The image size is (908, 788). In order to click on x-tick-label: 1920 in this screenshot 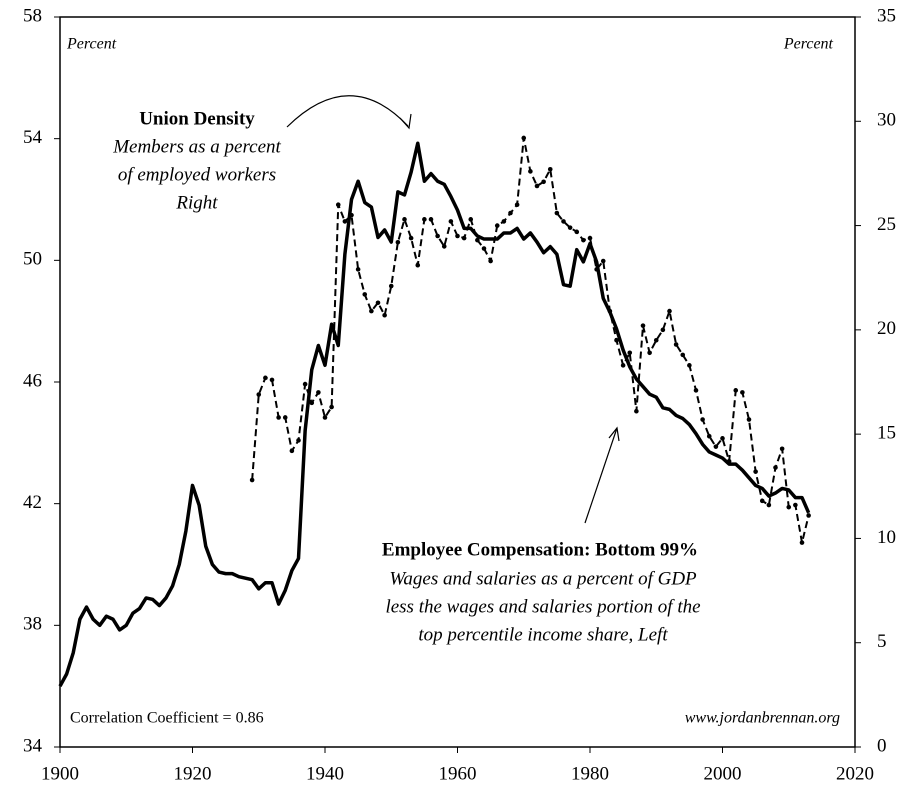, I will do `click(193, 773)`.